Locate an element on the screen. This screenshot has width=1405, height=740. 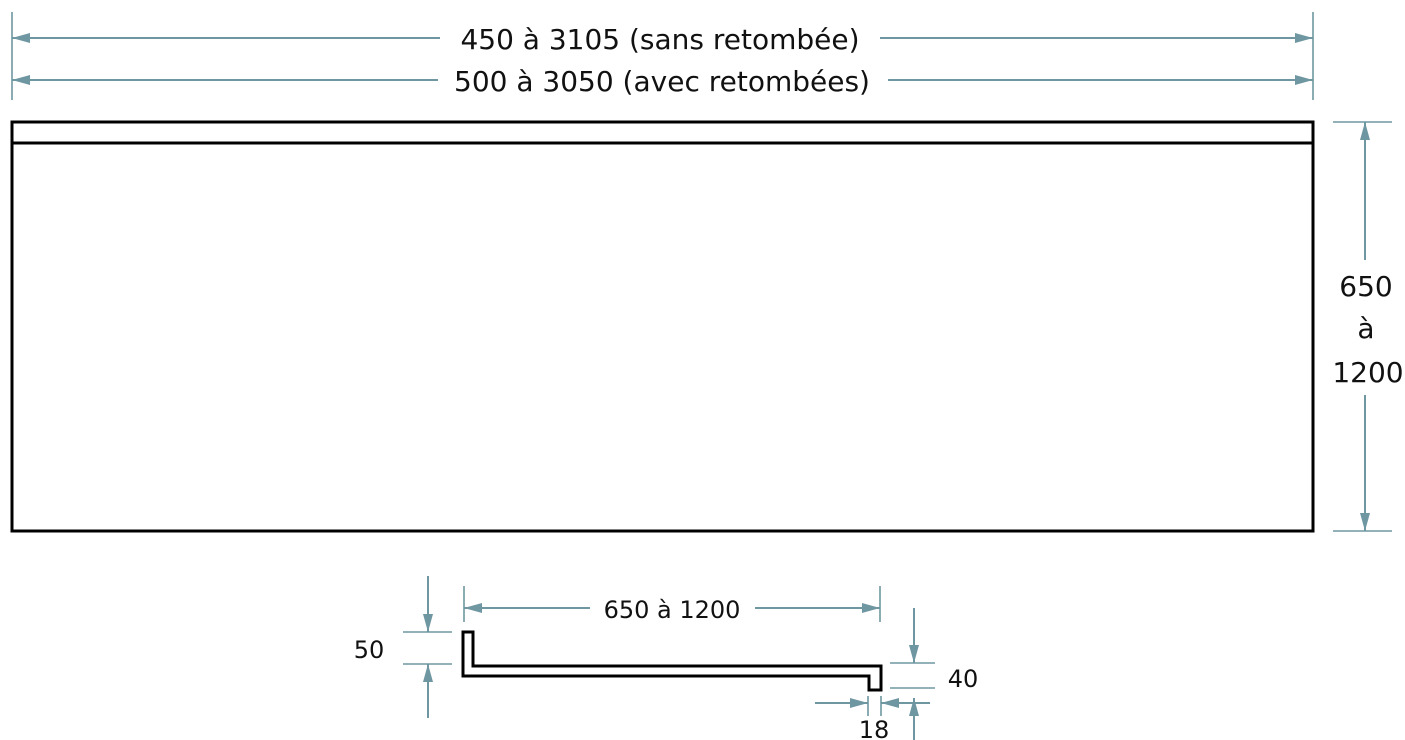
profile-rise-dimension: 50 is located at coordinates (403, 647).